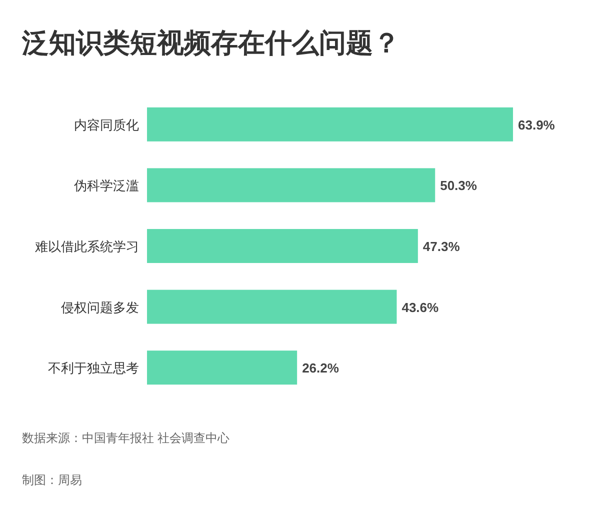 Image resolution: width=600 pixels, height=510 pixels. Describe the element at coordinates (52, 480) in the screenshot. I see `text: 制图：周易` at that location.